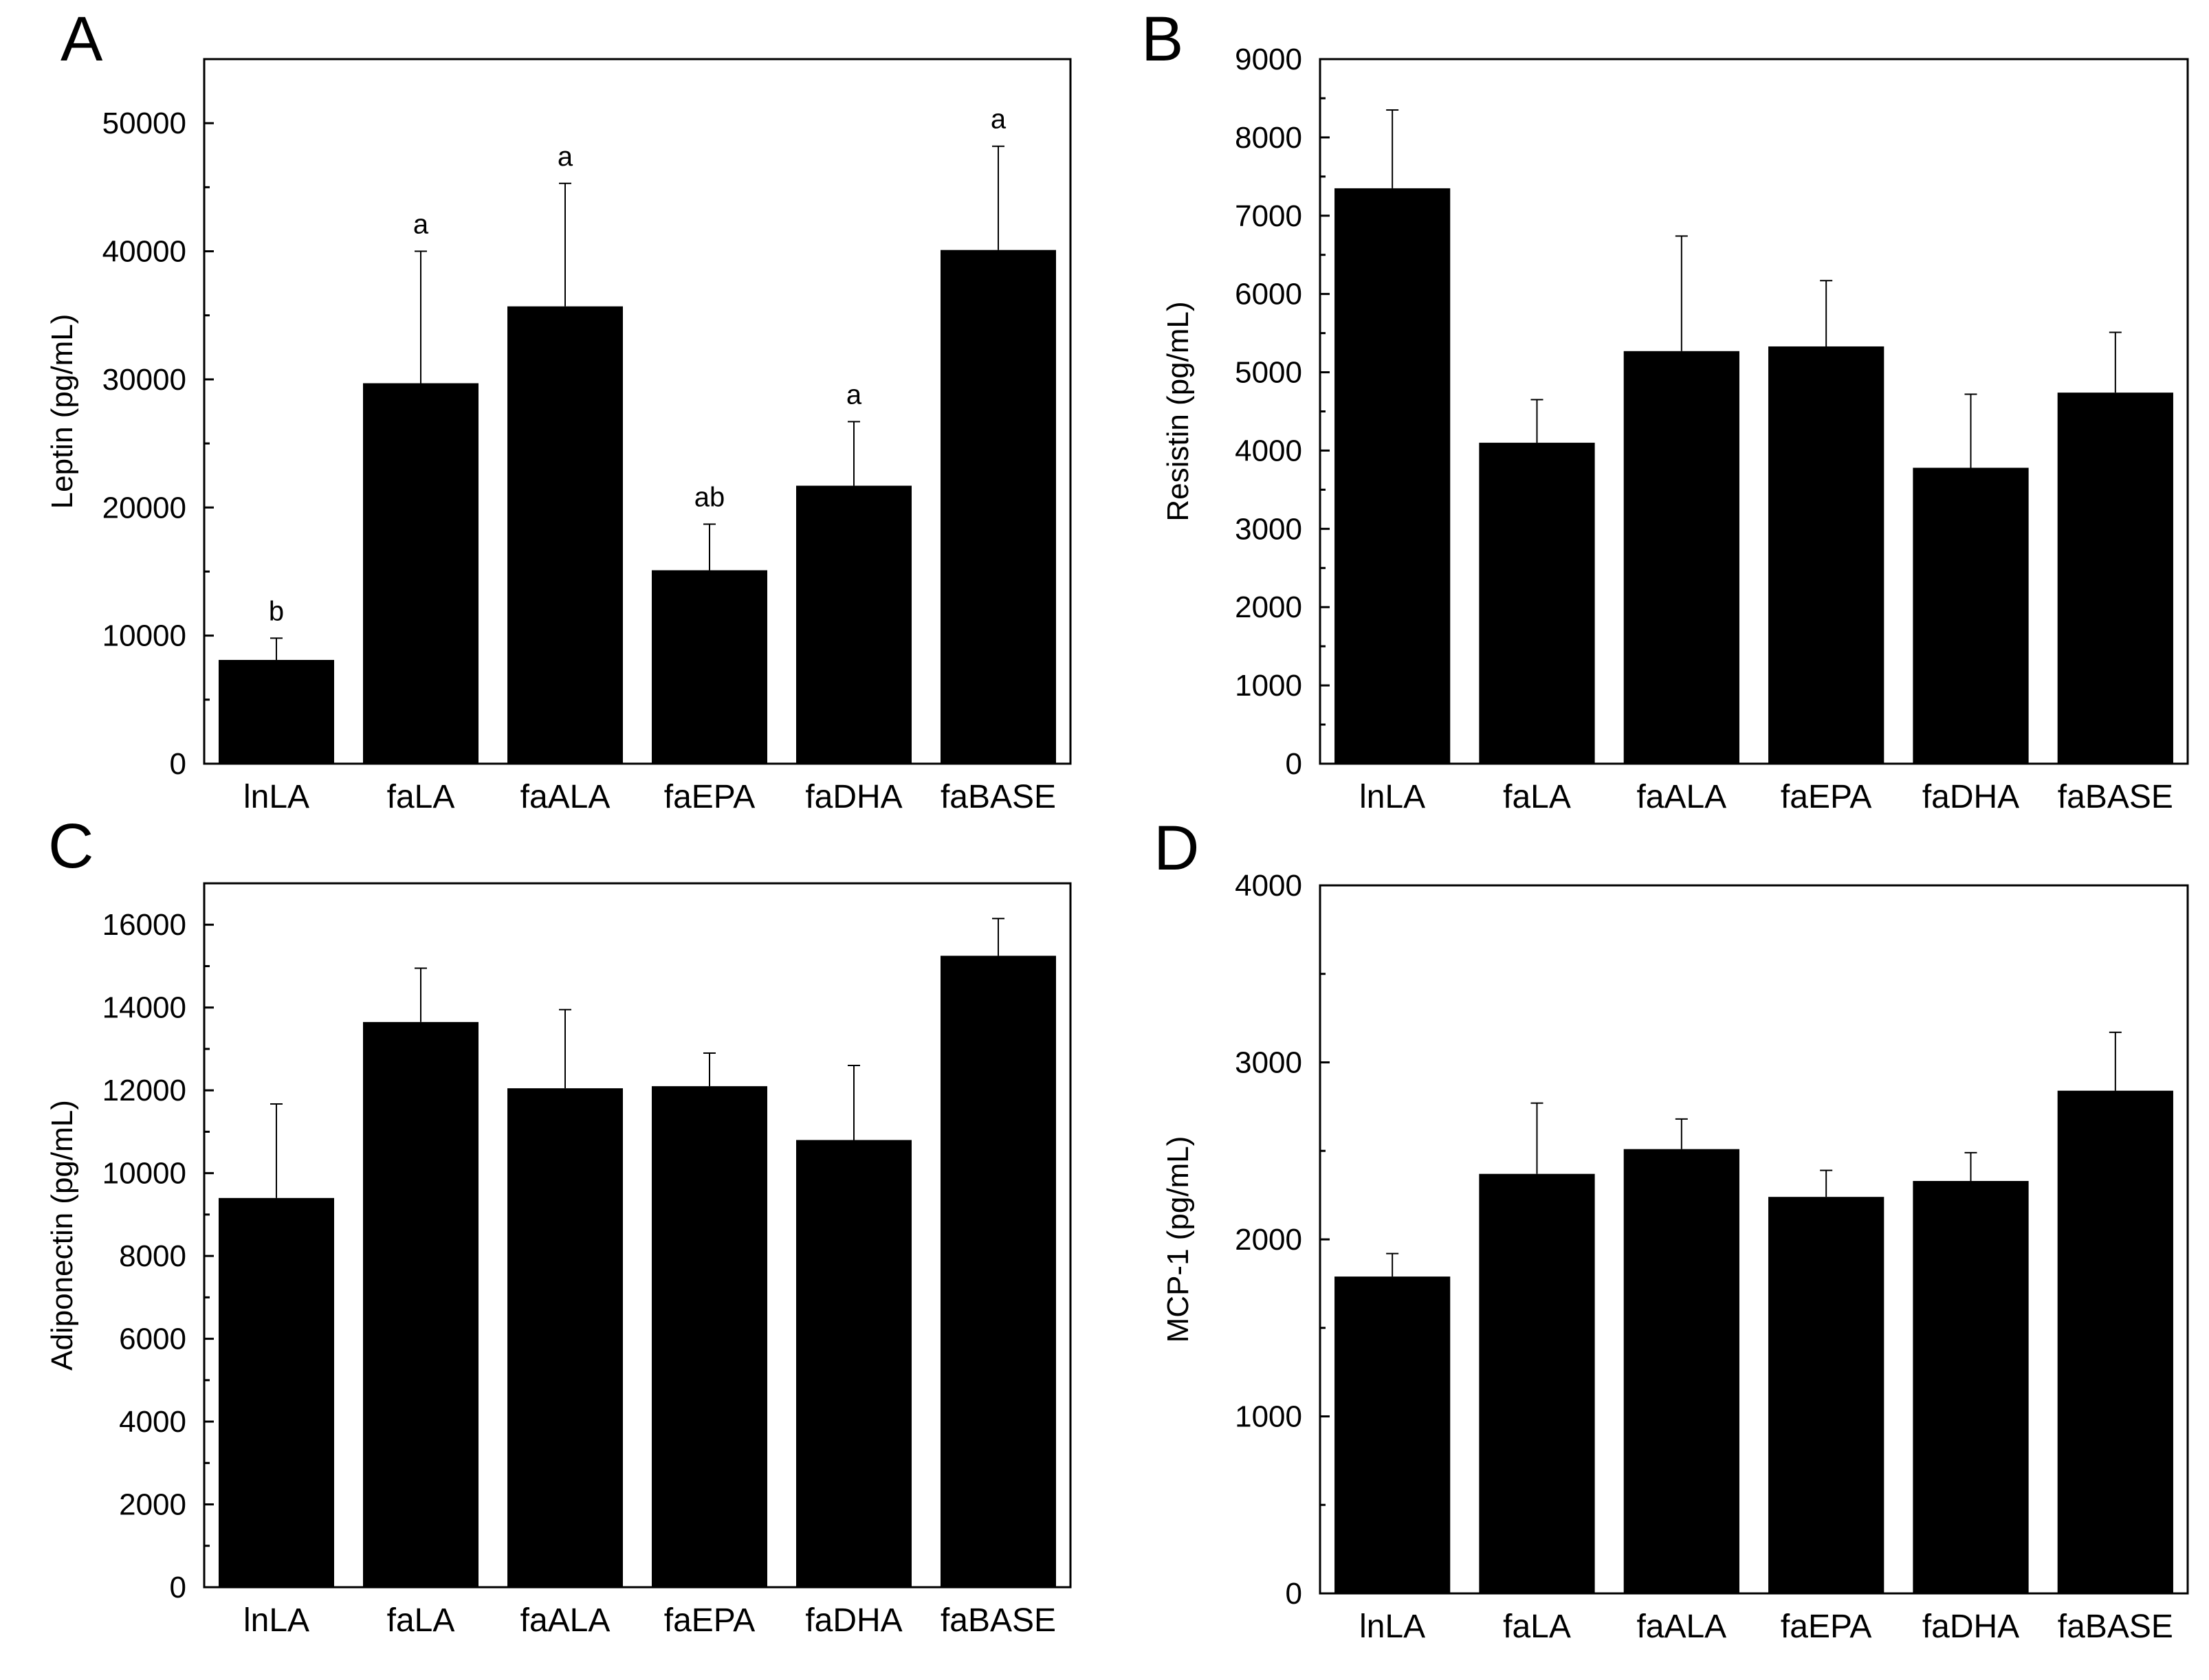  Describe the element at coordinates (144, 925) in the screenshot. I see `y-tick-label: 16000` at that location.